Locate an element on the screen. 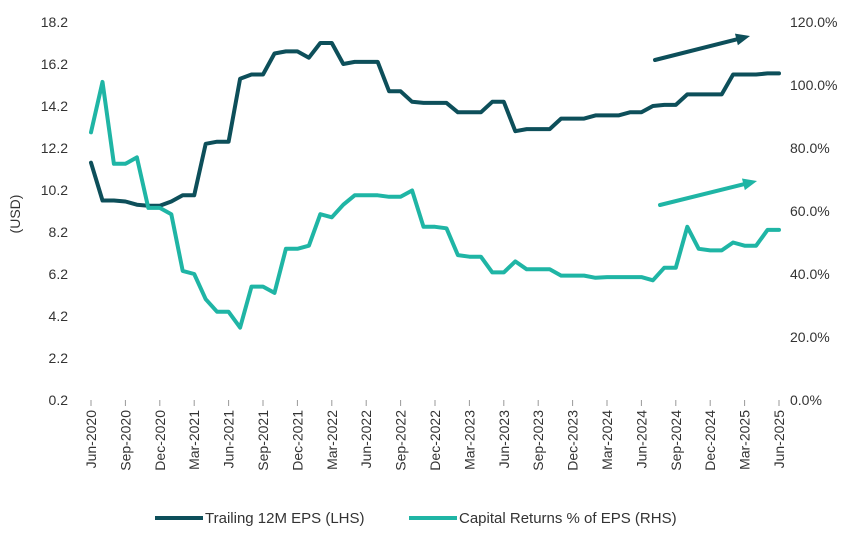  x-tick-label: Jun-2024 is located at coordinates (641, 439).